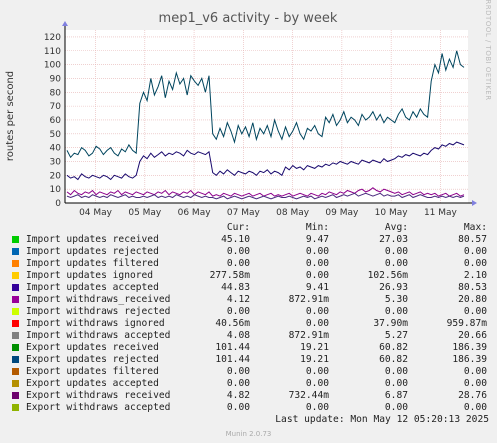 Image resolution: width=497 pixels, height=443 pixels. What do you see at coordinates (56, 135) in the screenshot?
I see `y-tick-label: 50` at bounding box center [56, 135].